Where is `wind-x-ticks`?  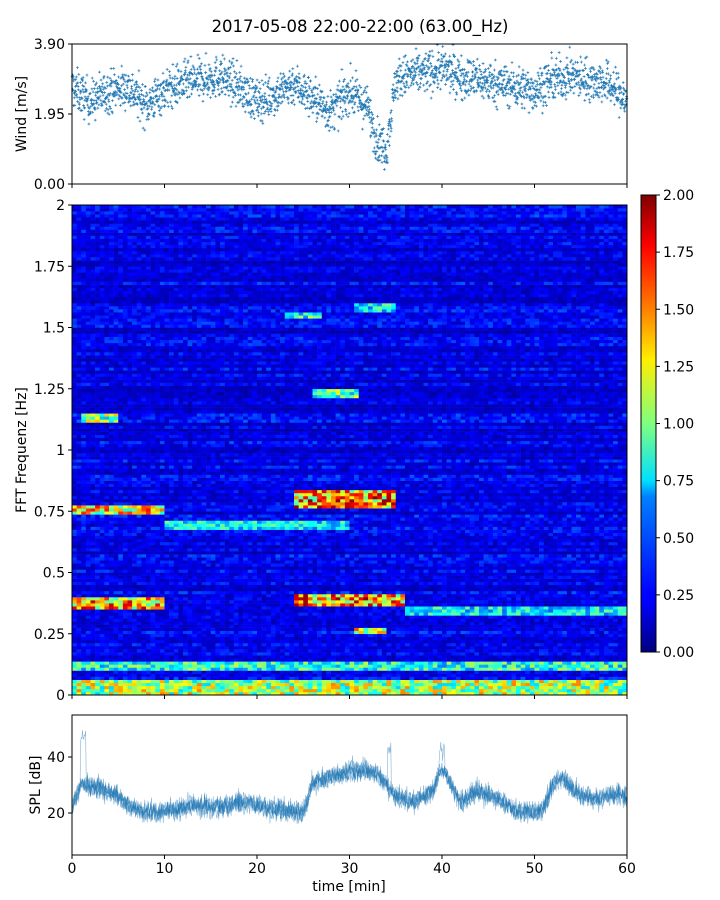
wind-x-ticks is located at coordinates (349, 186).